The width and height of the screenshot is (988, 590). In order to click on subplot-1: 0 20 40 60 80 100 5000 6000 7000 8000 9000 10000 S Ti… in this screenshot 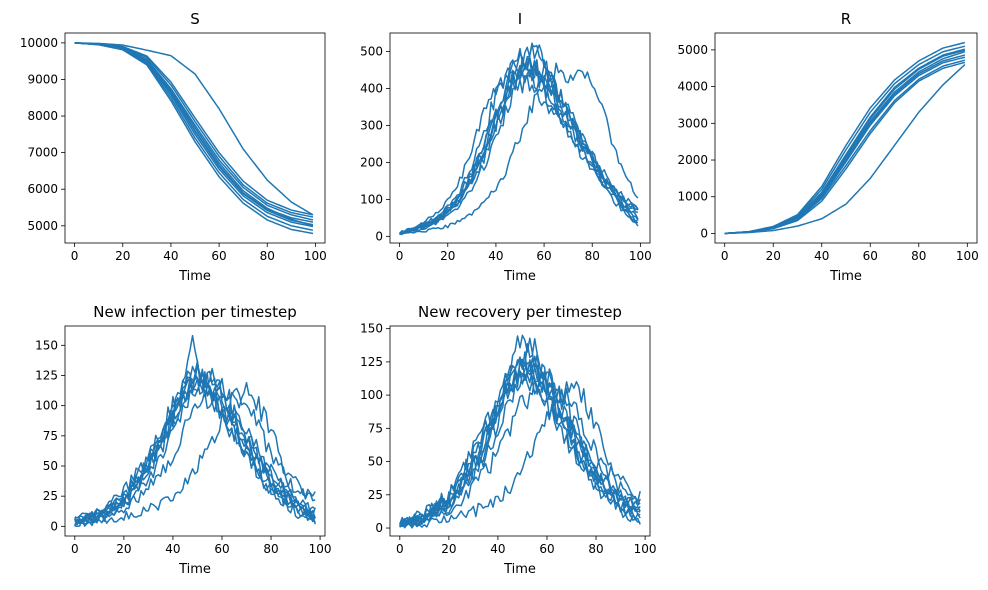, I will do `click(173, 147)`.